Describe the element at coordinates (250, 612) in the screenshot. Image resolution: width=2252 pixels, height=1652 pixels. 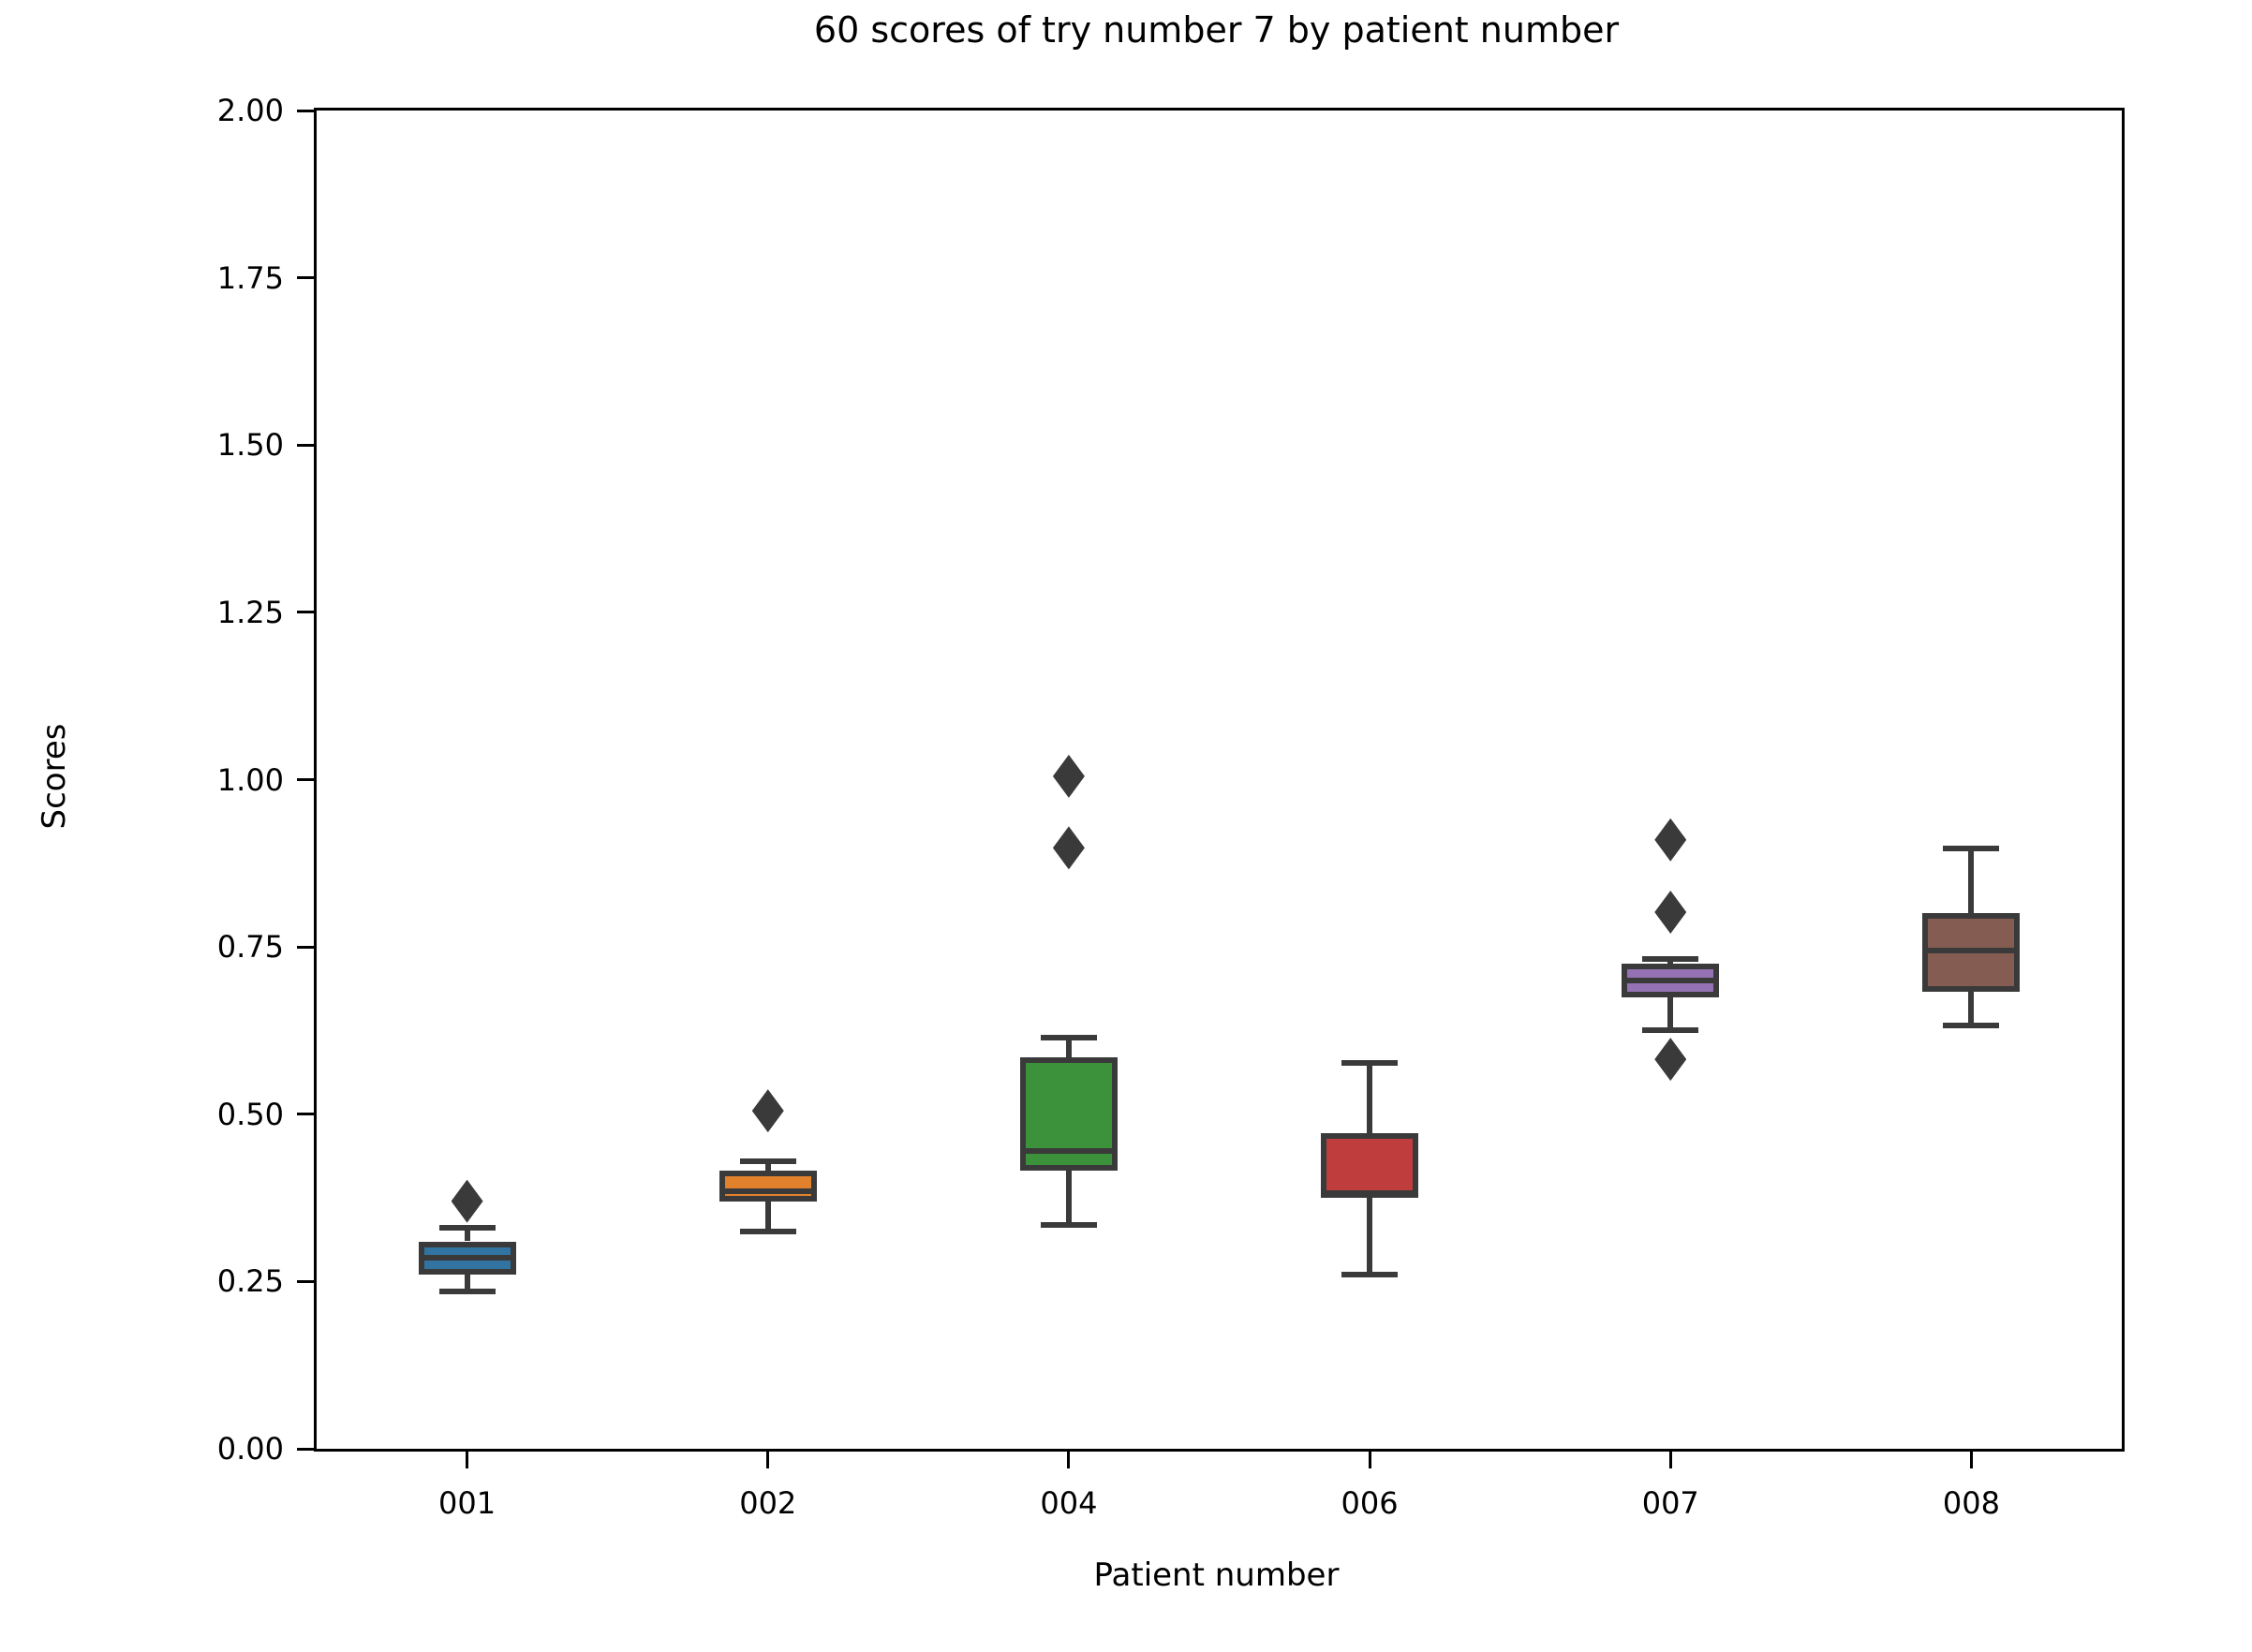
I see `y-tick-label: 1.25` at that location.